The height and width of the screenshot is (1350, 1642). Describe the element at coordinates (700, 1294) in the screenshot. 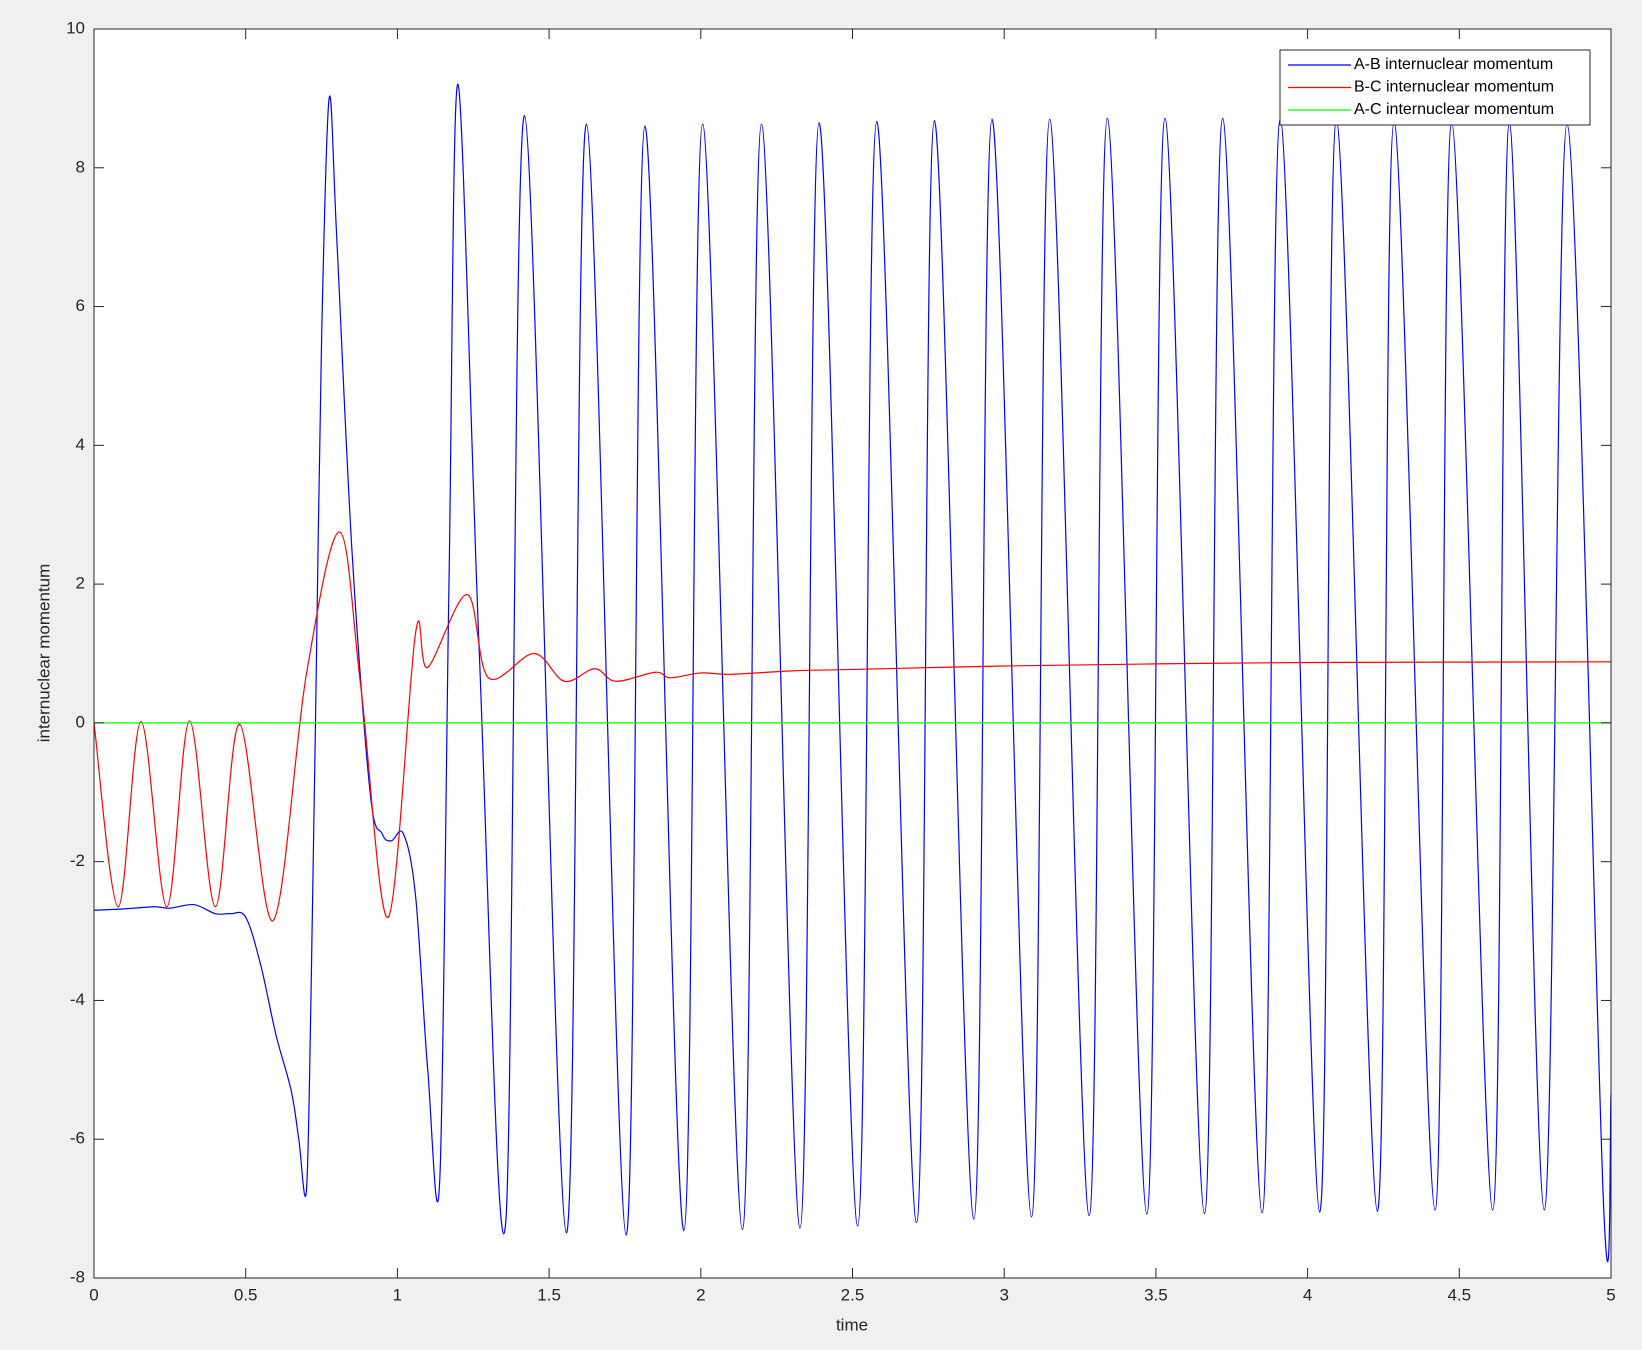

I see `x-tick-label: 2` at that location.